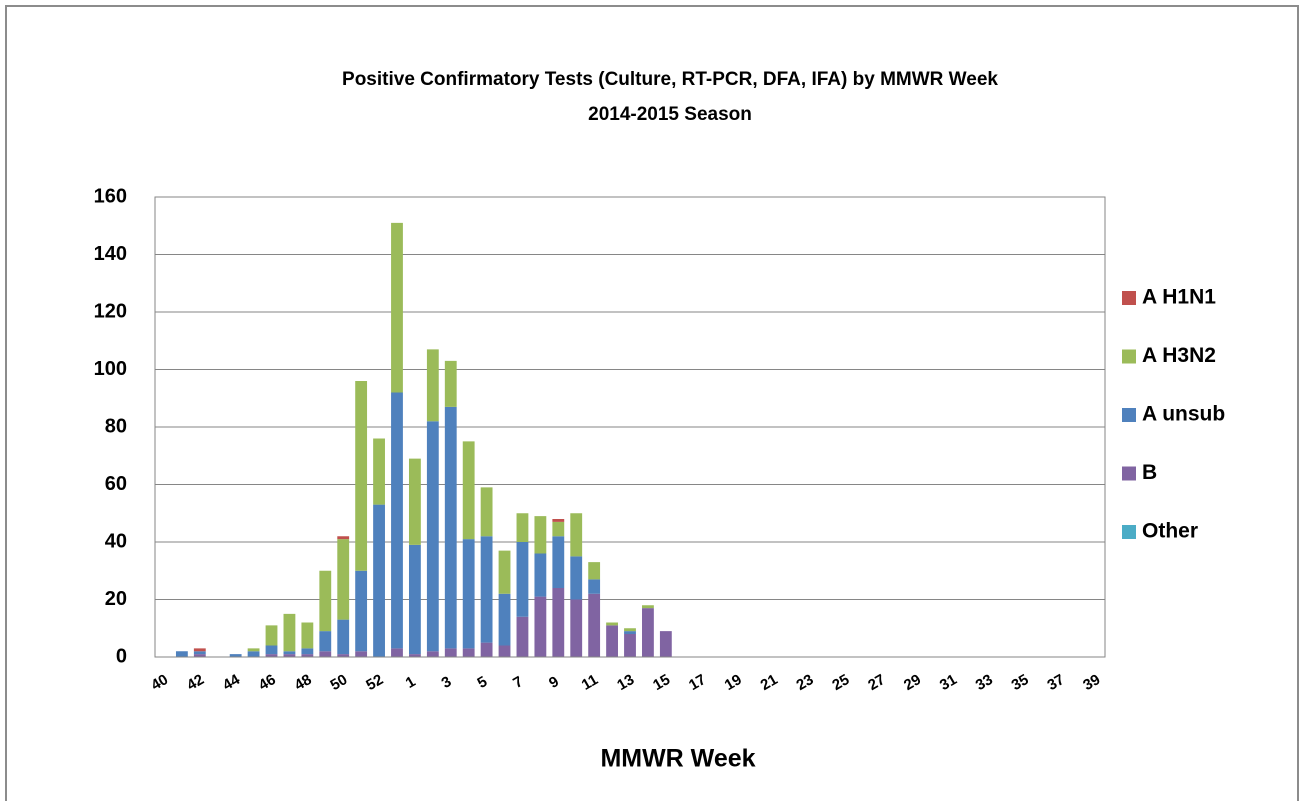 Image resolution: width=1304 pixels, height=806 pixels. I want to click on x-tick-label: 31, so click(948, 682).